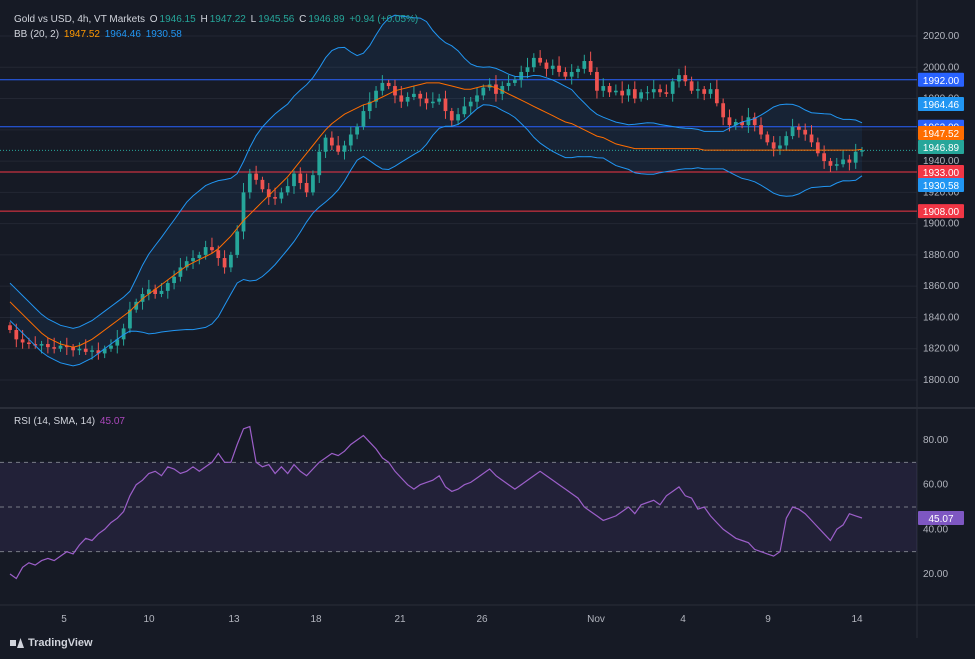 Image resolution: width=975 pixels, height=659 pixels. I want to click on symbol-title: Gold vs USD, 4h, VT Markets, so click(79, 19).